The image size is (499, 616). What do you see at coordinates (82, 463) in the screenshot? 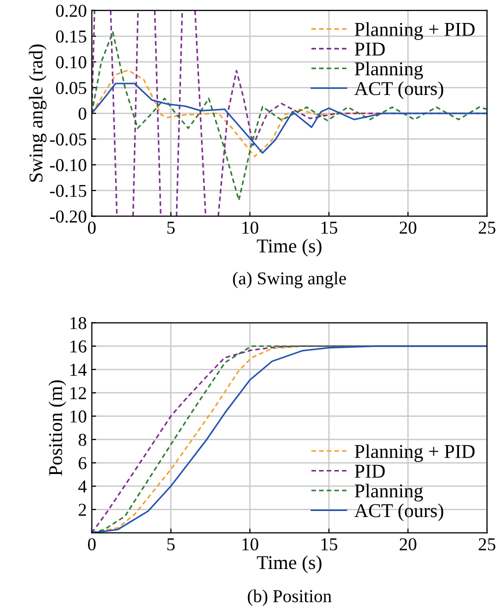
I see `y-tick-label: 6` at bounding box center [82, 463].